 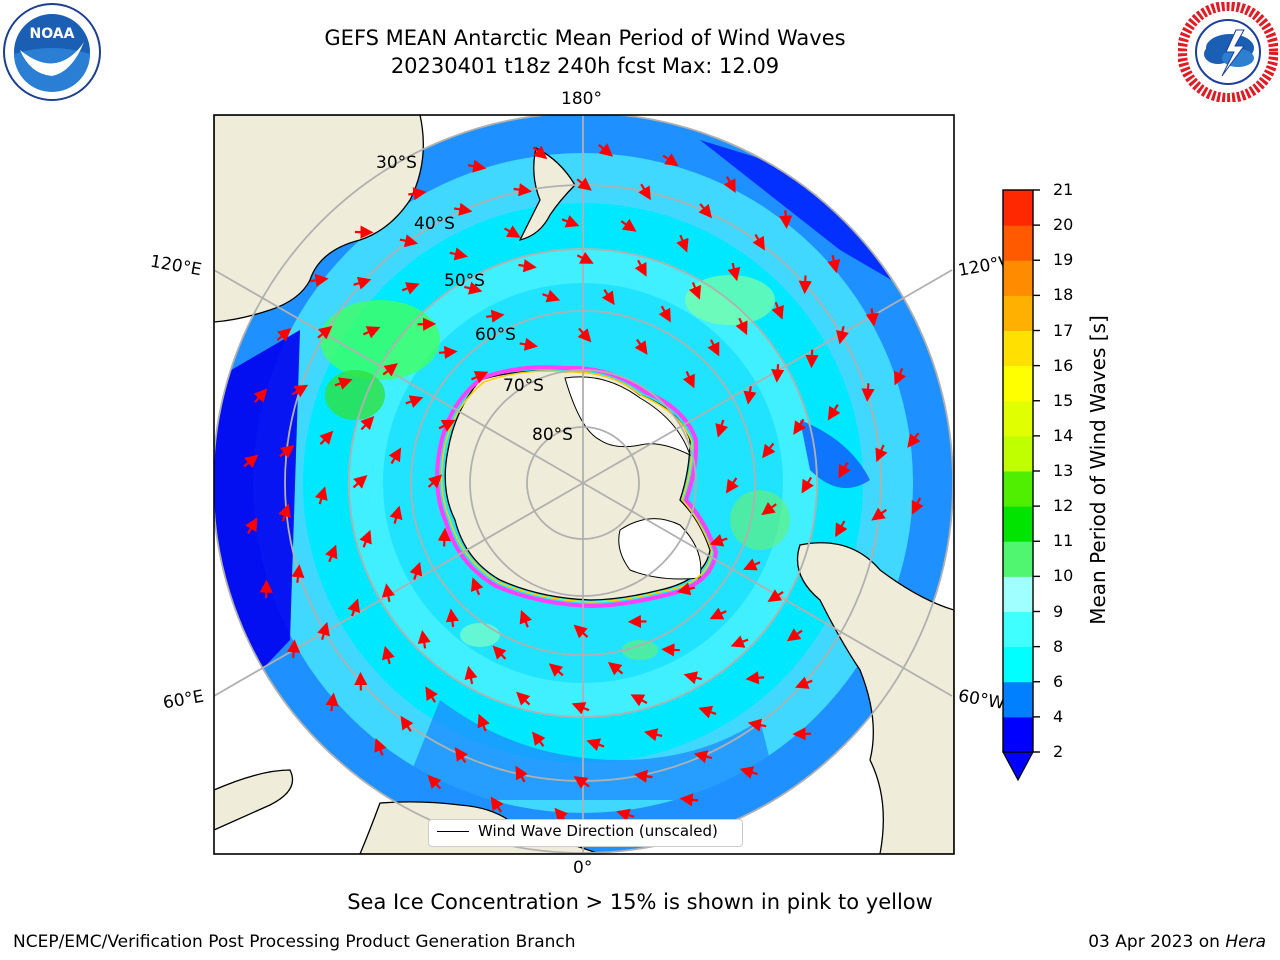 I want to click on lat-label-60s: 60°S, so click(x=495, y=335).